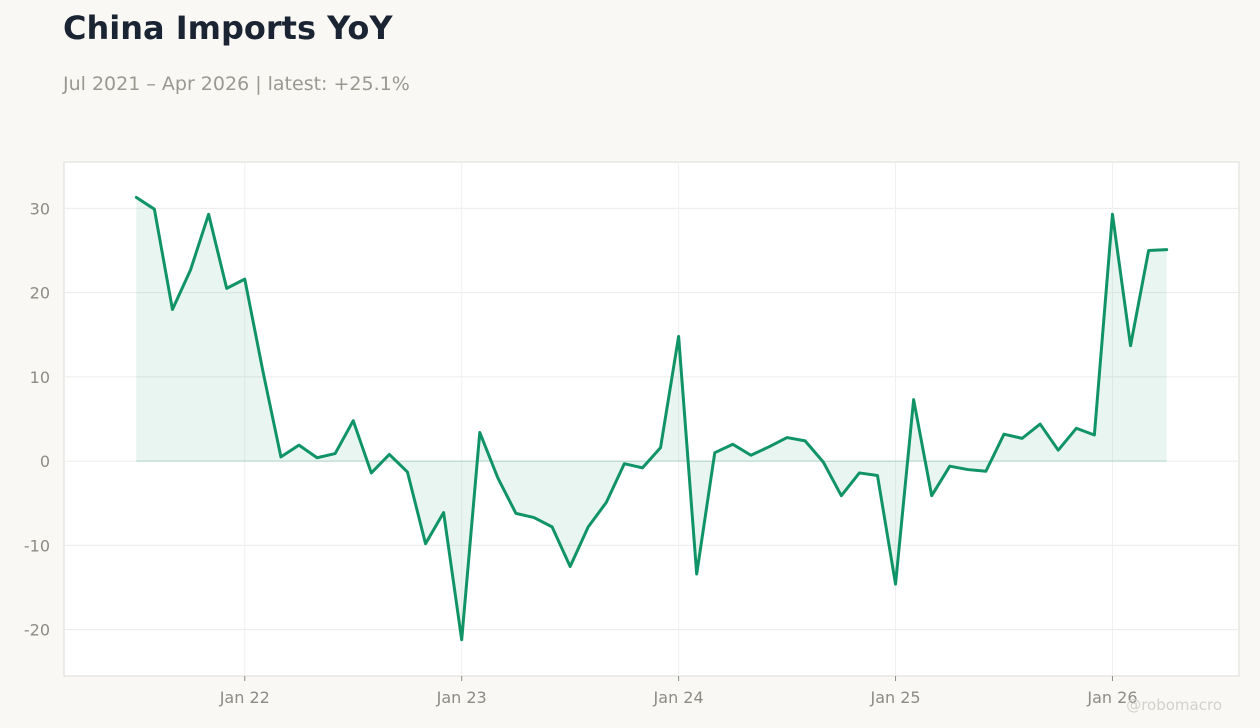  What do you see at coordinates (244, 697) in the screenshot?
I see `x-tick-label: Jan 22` at bounding box center [244, 697].